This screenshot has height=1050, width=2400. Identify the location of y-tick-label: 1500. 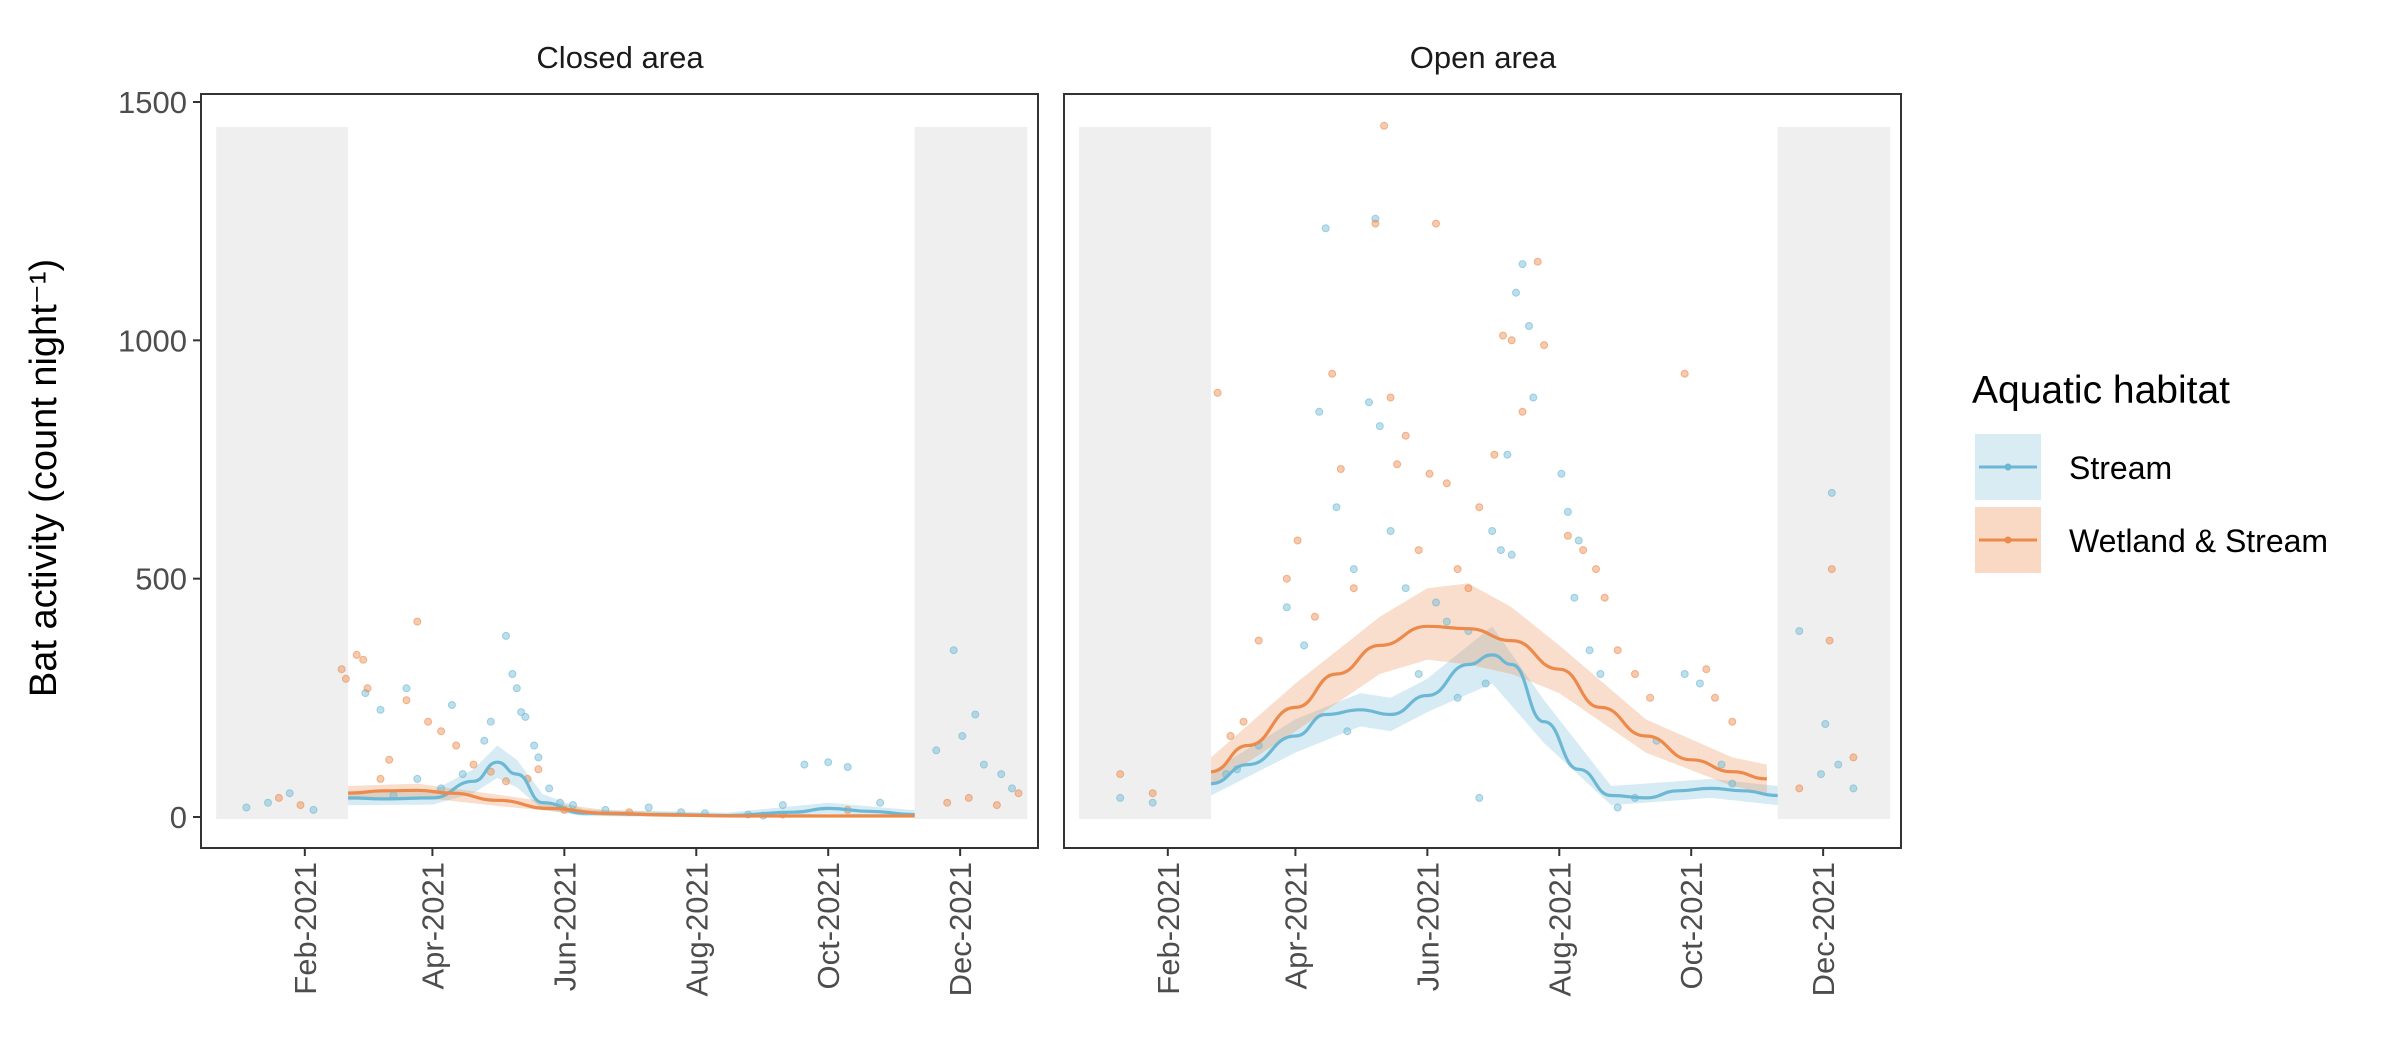
(152, 102).